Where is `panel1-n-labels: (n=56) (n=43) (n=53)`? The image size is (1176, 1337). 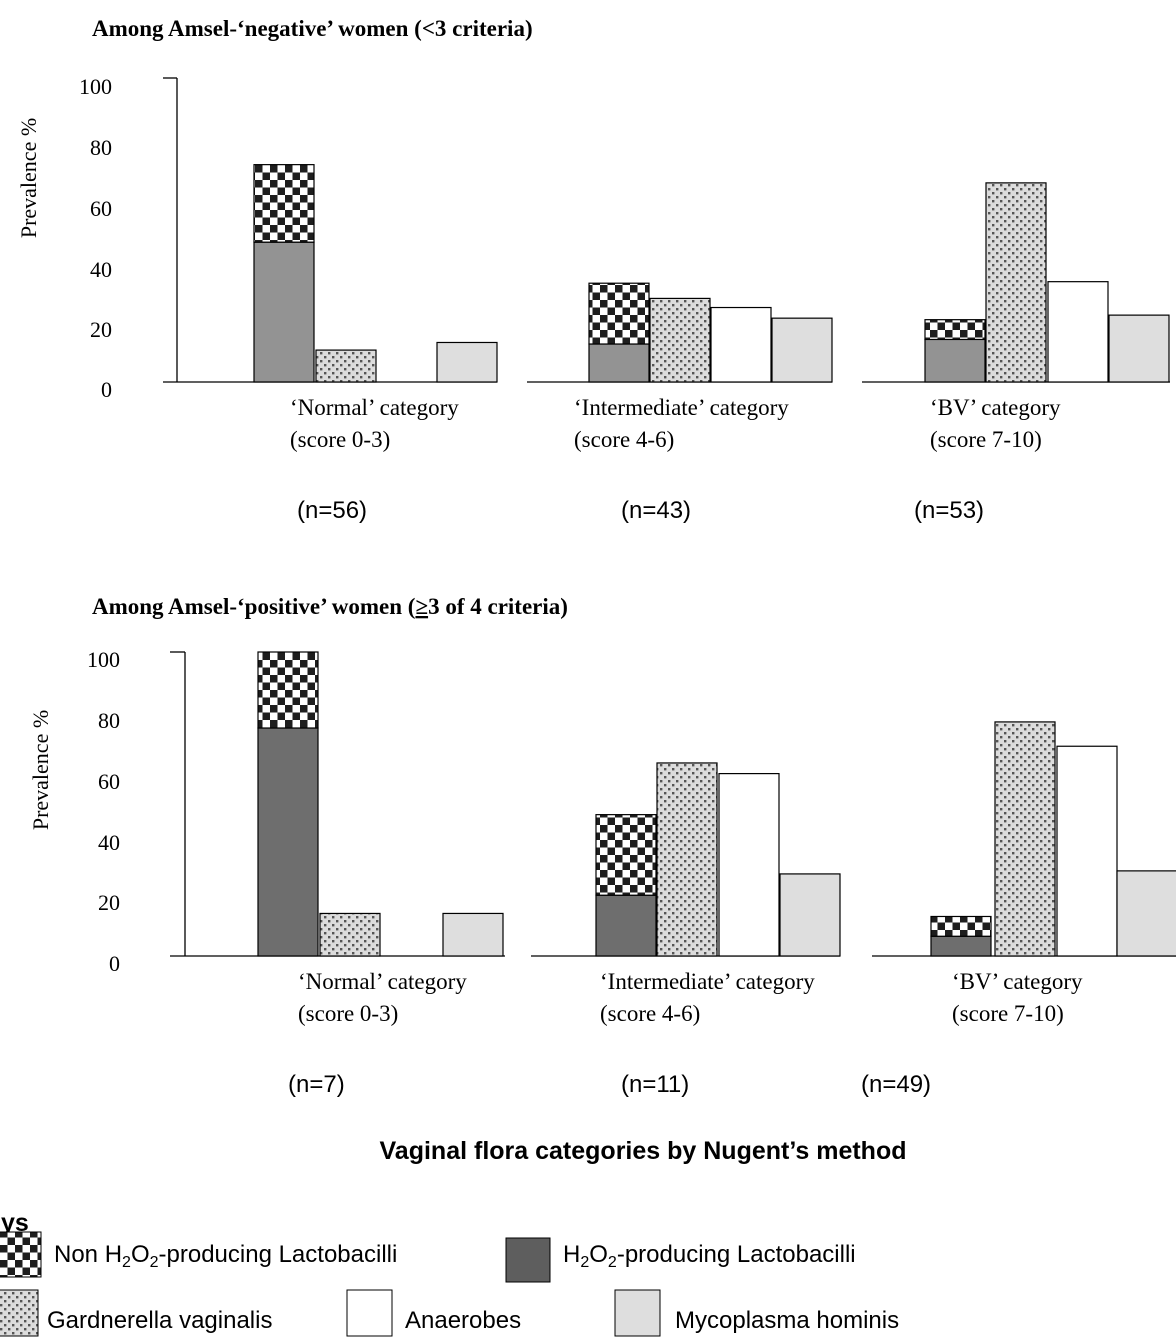
panel1-n-labels: (n=56) (n=43) (n=53) is located at coordinates (640, 510).